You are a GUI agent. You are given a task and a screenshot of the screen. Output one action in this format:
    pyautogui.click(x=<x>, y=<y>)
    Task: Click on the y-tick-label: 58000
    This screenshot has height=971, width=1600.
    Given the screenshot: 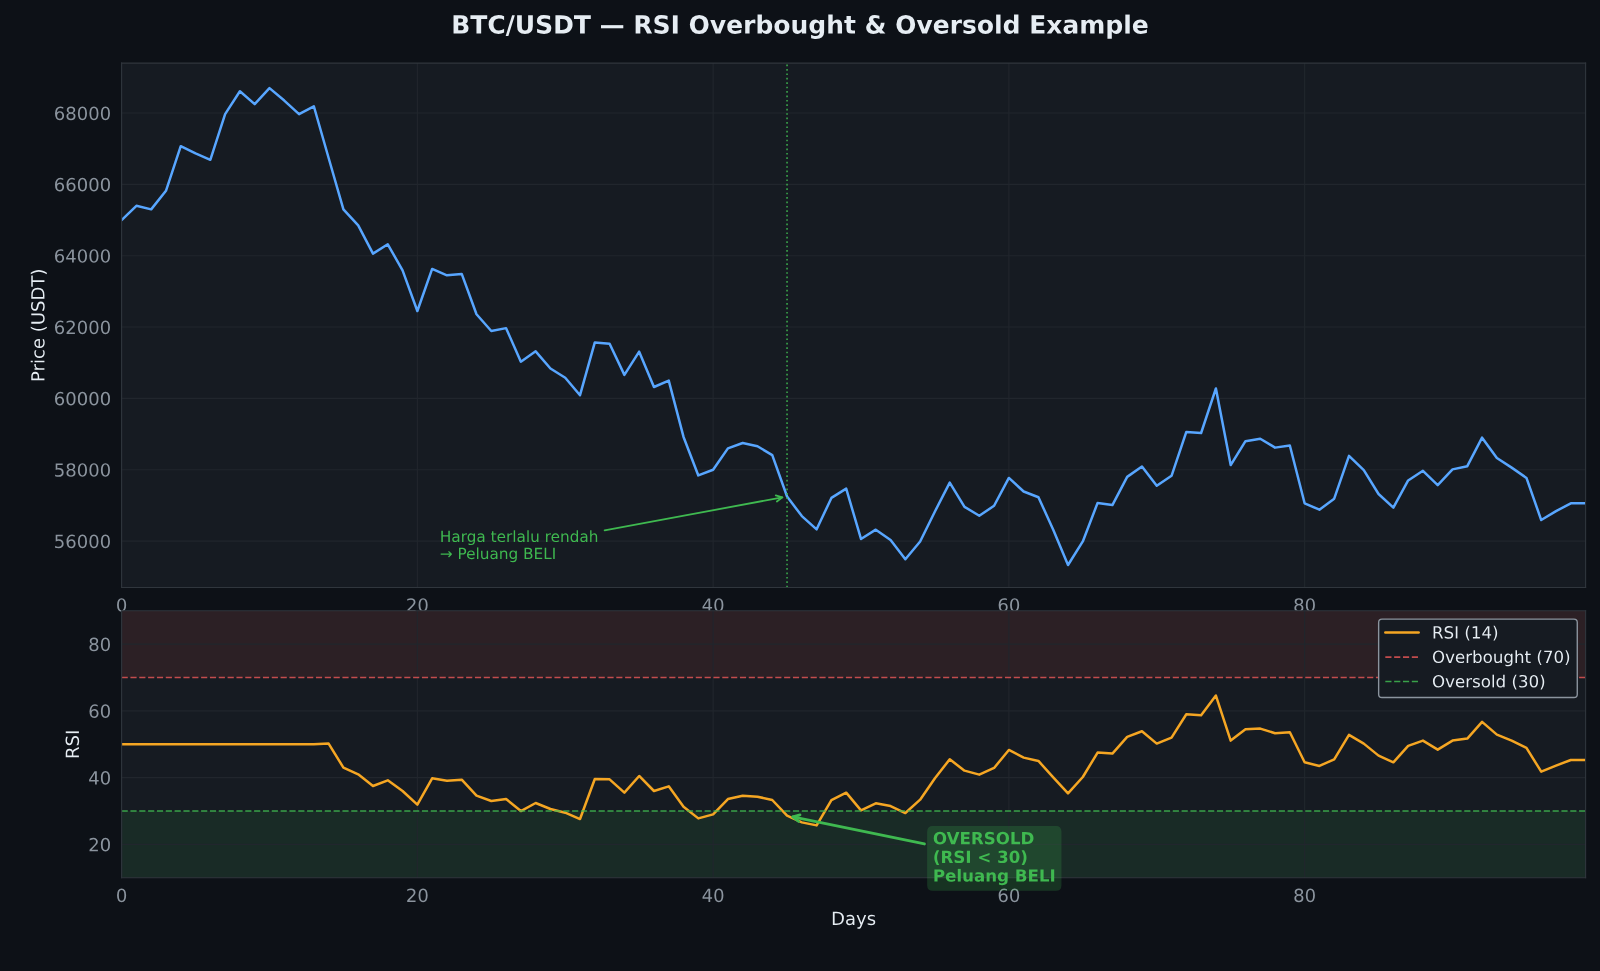 What is the action you would take?
    pyautogui.click(x=82, y=470)
    